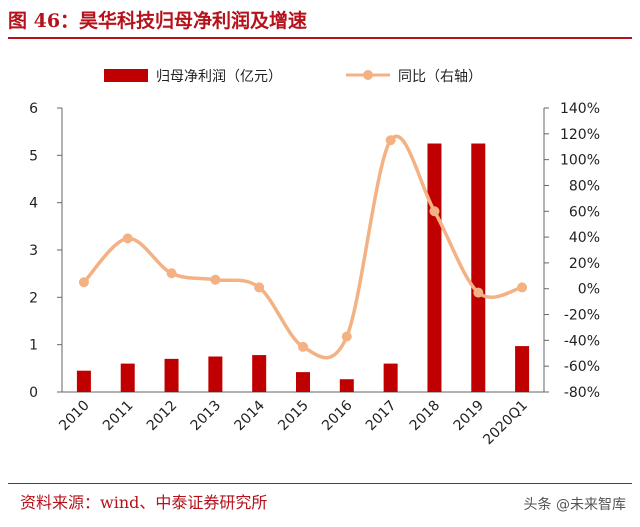 This screenshot has width=640, height=527. Describe the element at coordinates (580, 161) in the screenshot. I see `y-tick-label-right: 100%` at that location.